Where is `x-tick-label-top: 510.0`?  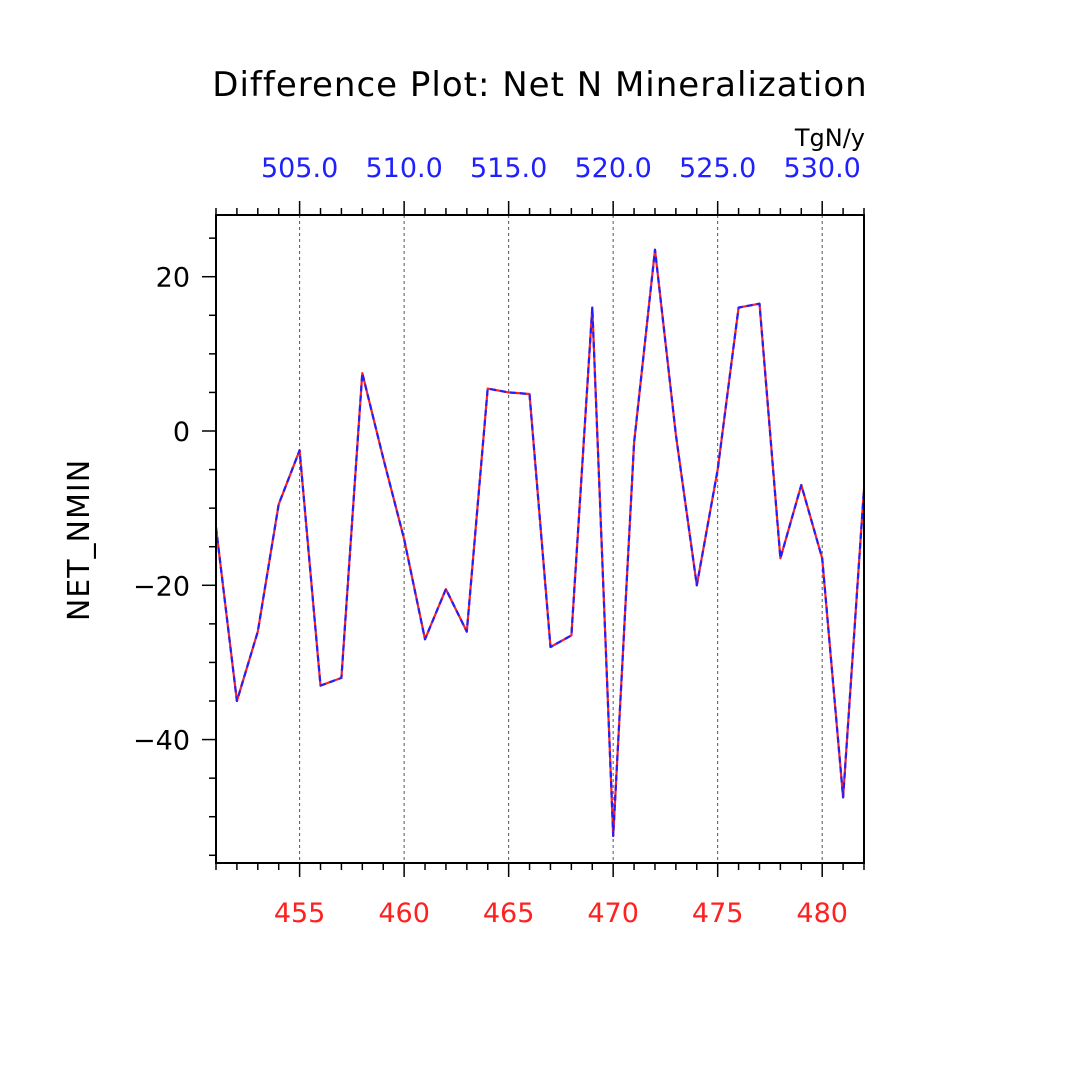 x-tick-label-top: 510.0 is located at coordinates (403, 168).